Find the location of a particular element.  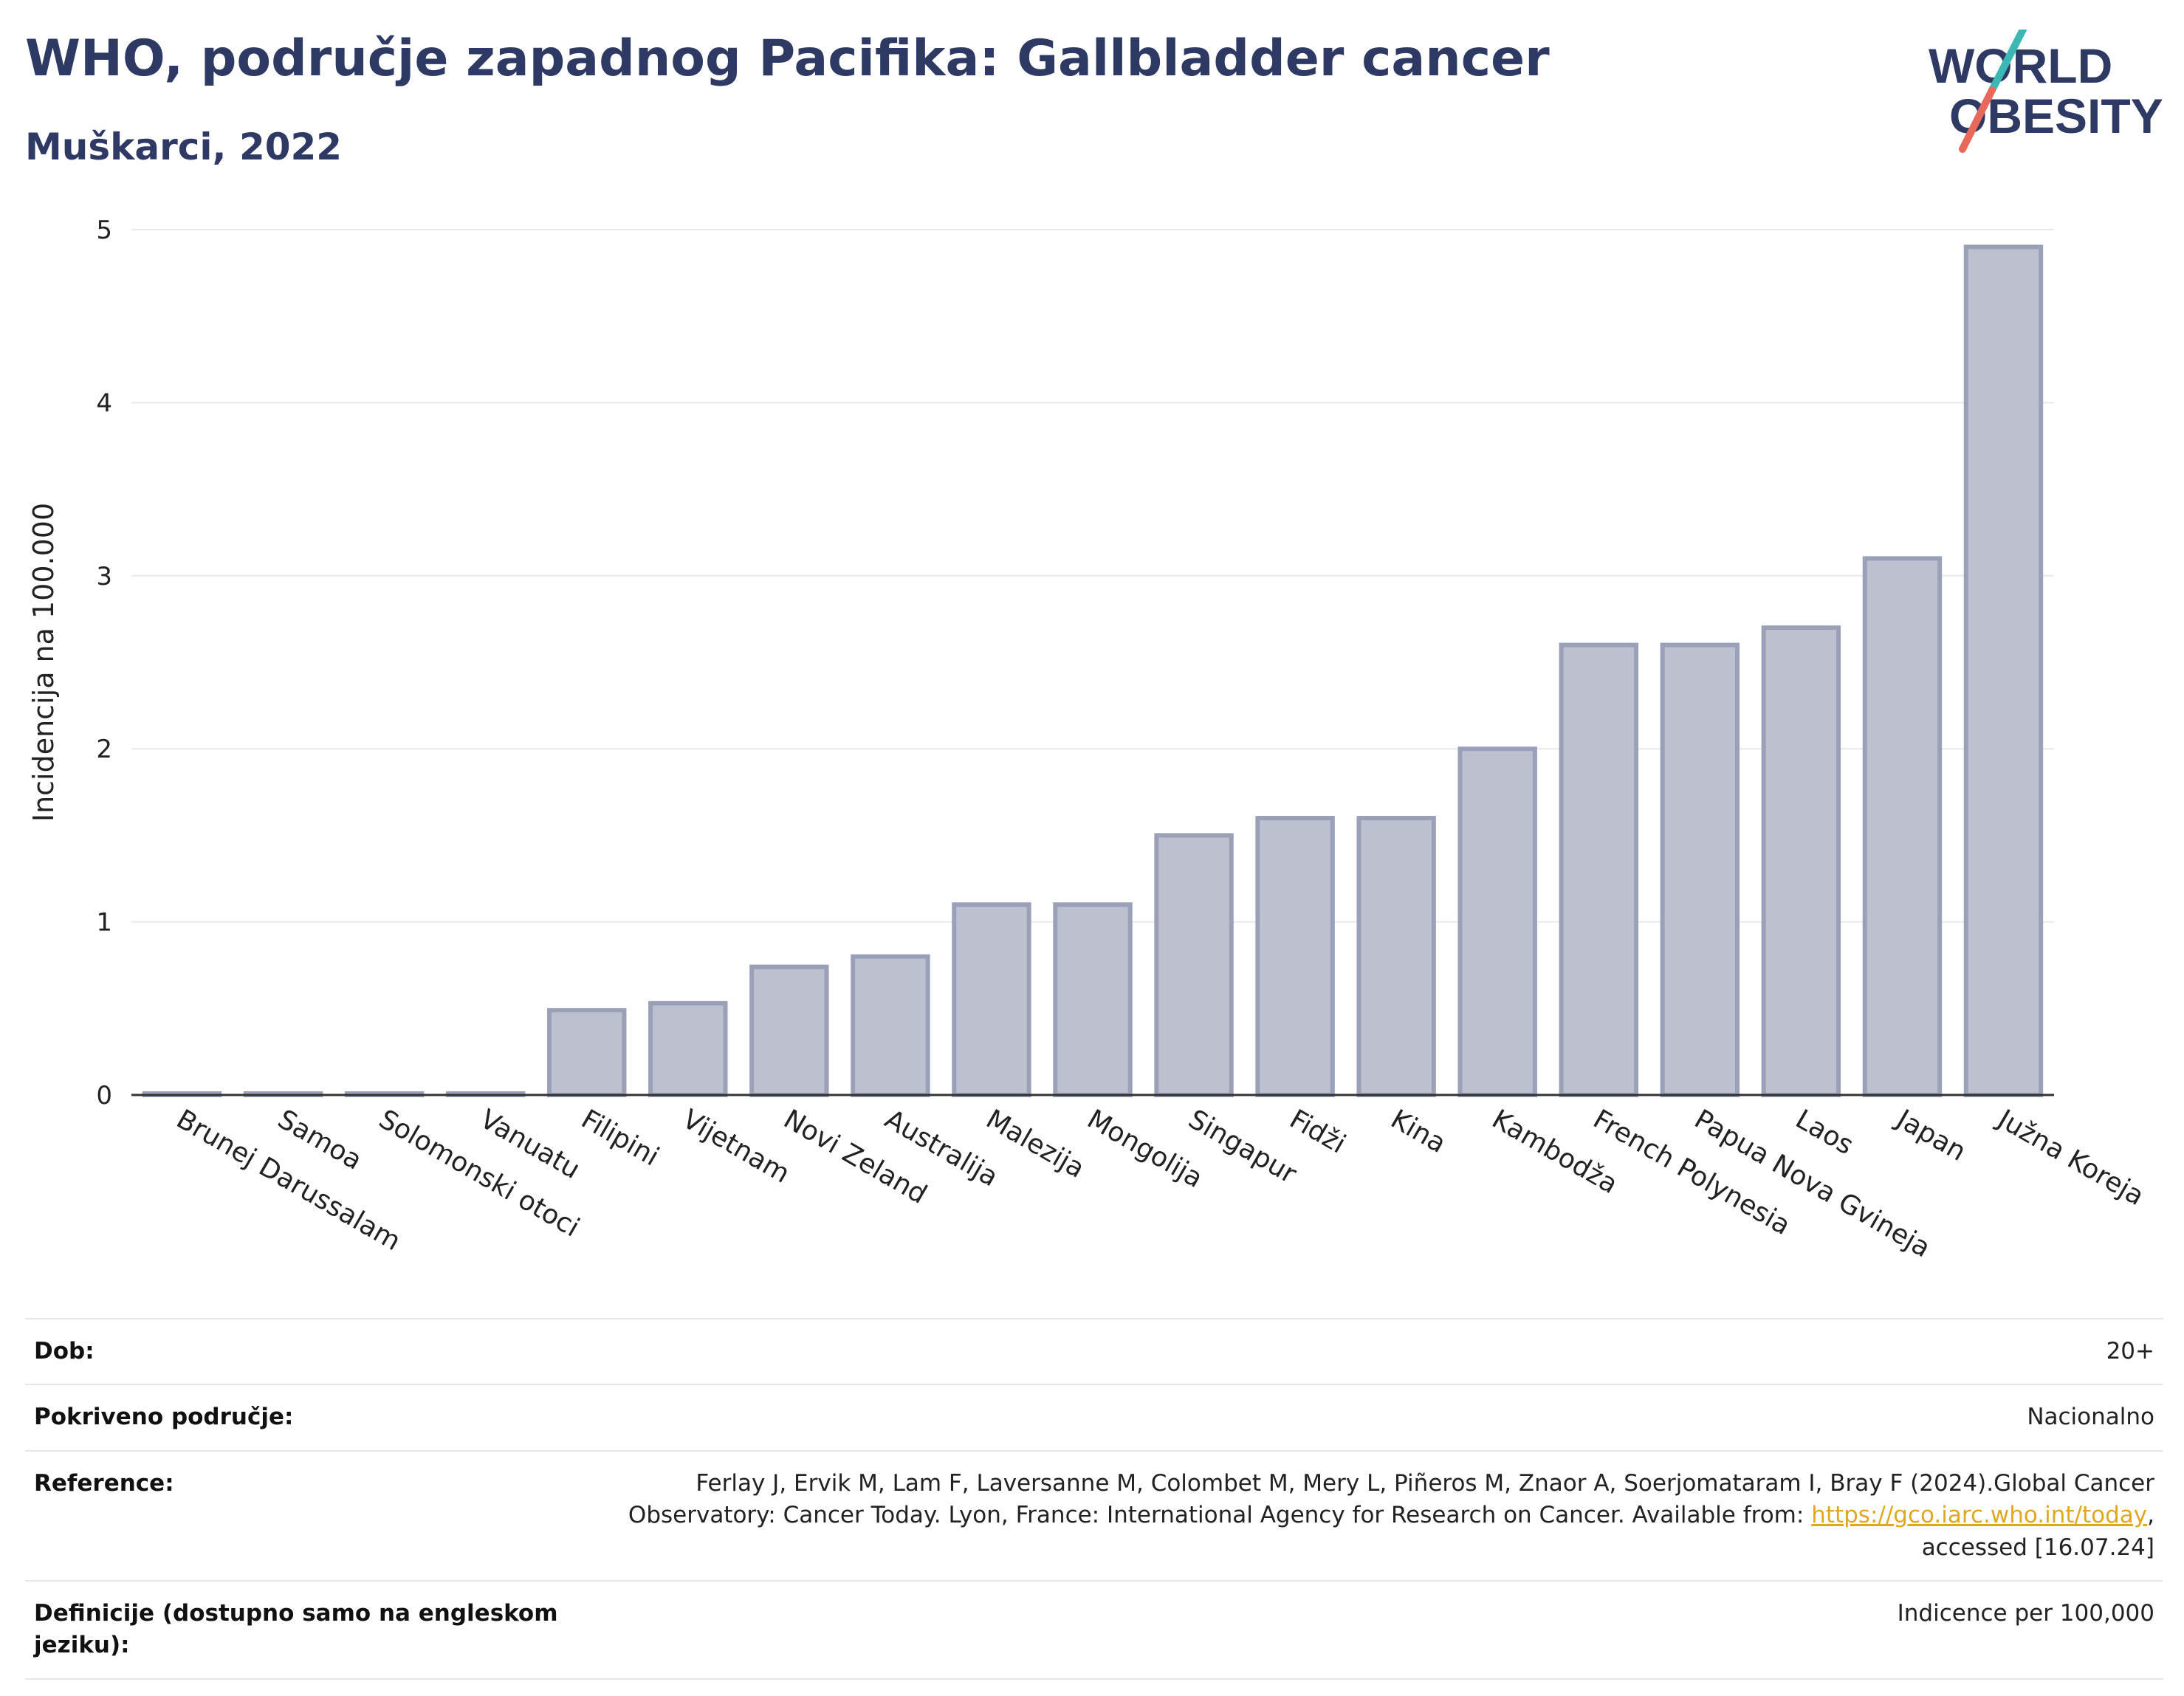

x-tick-label: Fidži is located at coordinates (1318, 1131).